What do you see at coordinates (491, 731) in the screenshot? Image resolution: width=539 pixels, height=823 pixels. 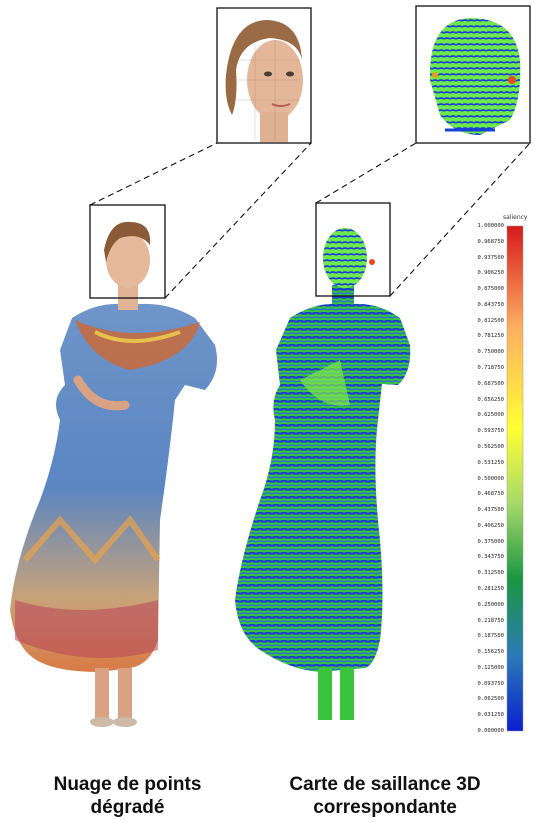 I see `colorbar-tick-label: 0.000000` at bounding box center [491, 731].